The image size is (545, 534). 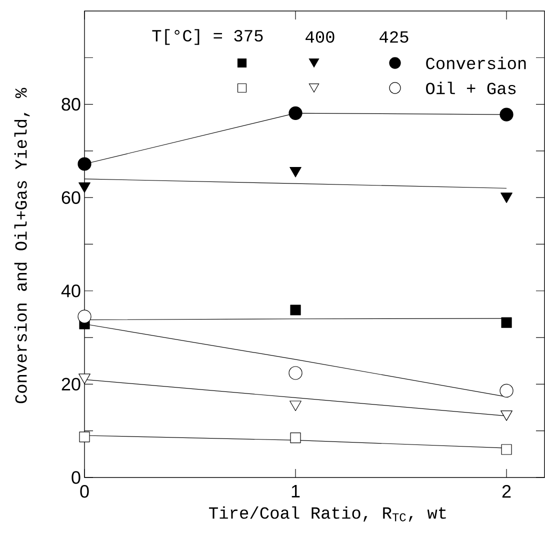 What do you see at coordinates (22, 246) in the screenshot?
I see `y-axis-title: Conversion and Oil+Gas Yield, %` at bounding box center [22, 246].